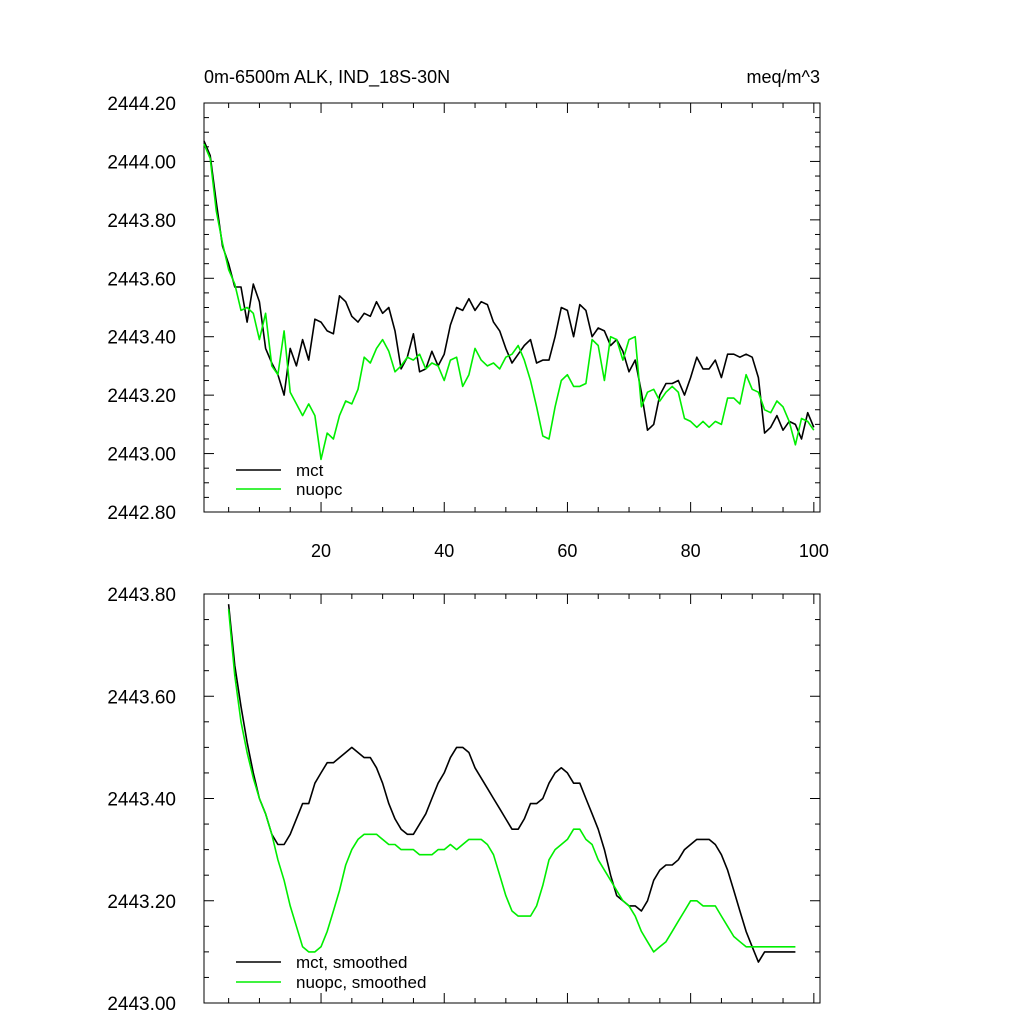 The width and height of the screenshot is (1024, 1024). I want to click on legend-label: mct, so click(310, 470).